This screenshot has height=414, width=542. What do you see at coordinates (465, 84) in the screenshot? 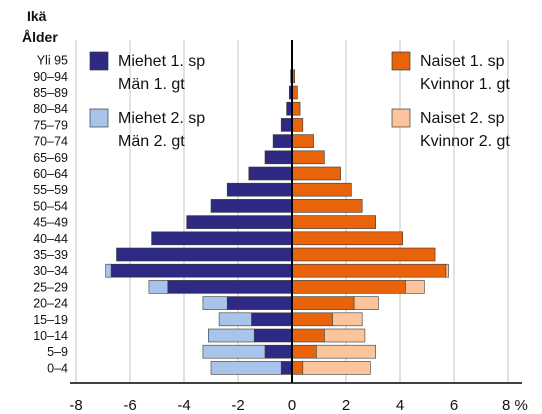
I see `legend-label: Kvinnor 1. gt` at bounding box center [465, 84].